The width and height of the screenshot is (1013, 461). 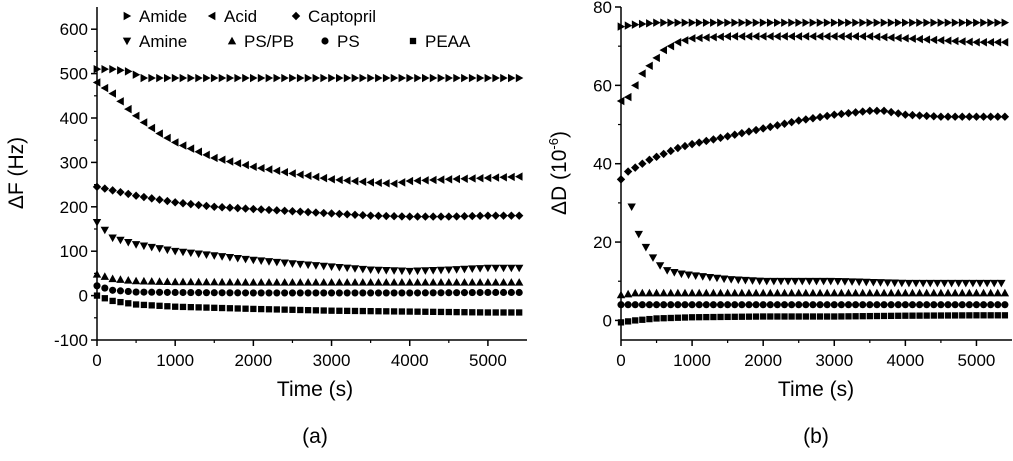 What do you see at coordinates (342, 16) in the screenshot?
I see `legend-label-captopril: Captopril` at bounding box center [342, 16].